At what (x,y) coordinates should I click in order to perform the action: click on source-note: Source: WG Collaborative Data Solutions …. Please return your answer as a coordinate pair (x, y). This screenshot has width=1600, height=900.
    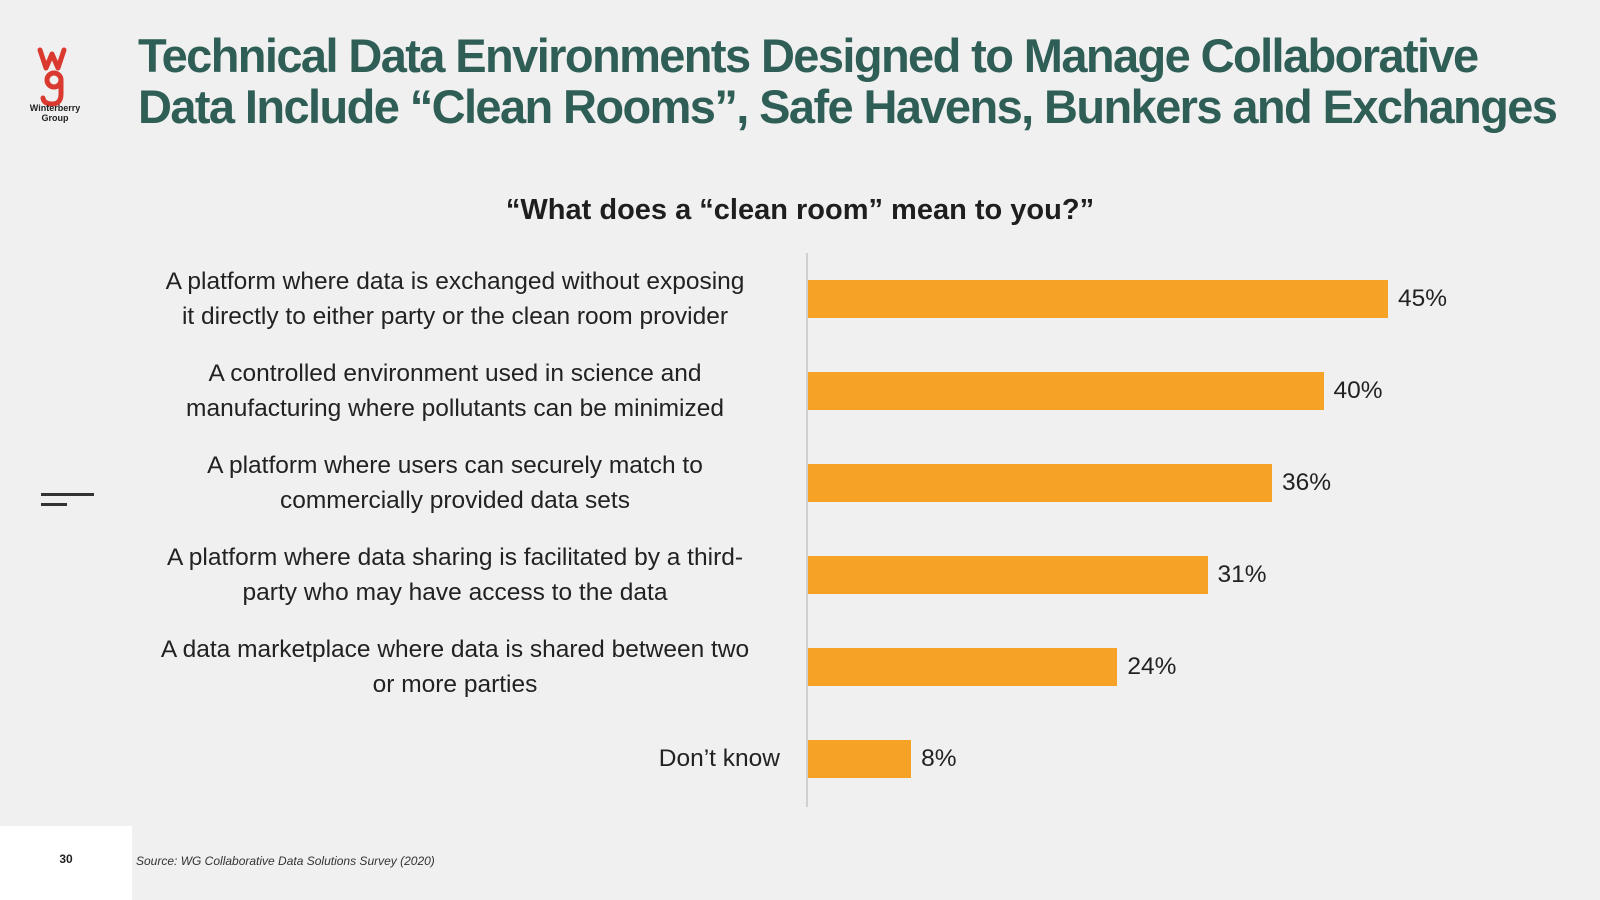
    Looking at the image, I should click on (285, 861).